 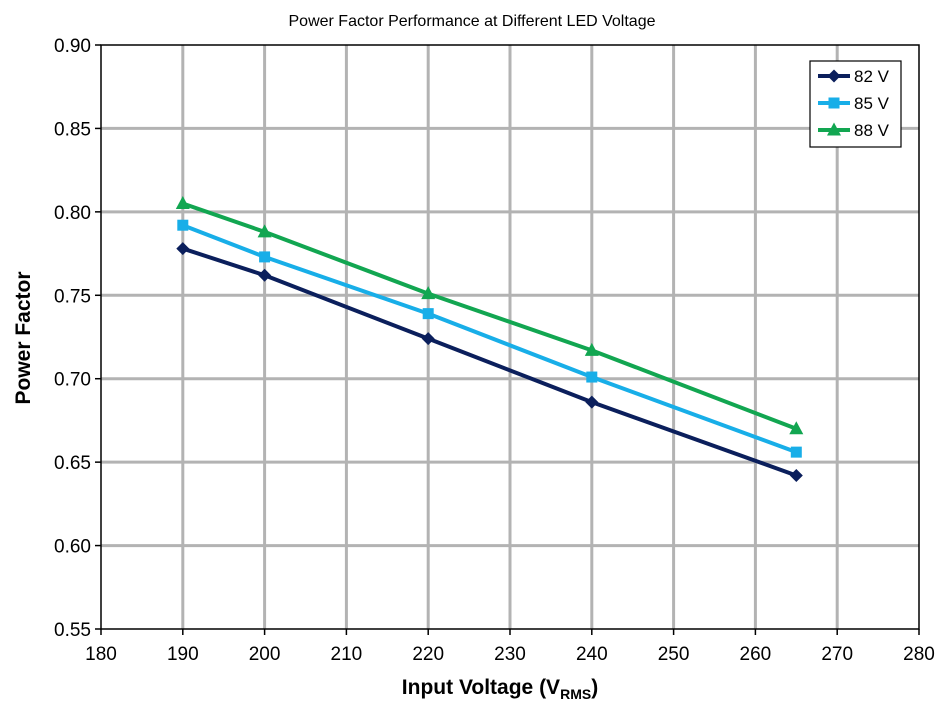 What do you see at coordinates (77, 338) in the screenshot?
I see `y-ticks: 0.55 0.60 0.65 0.70 0.75 0.80 0.85 0.90` at bounding box center [77, 338].